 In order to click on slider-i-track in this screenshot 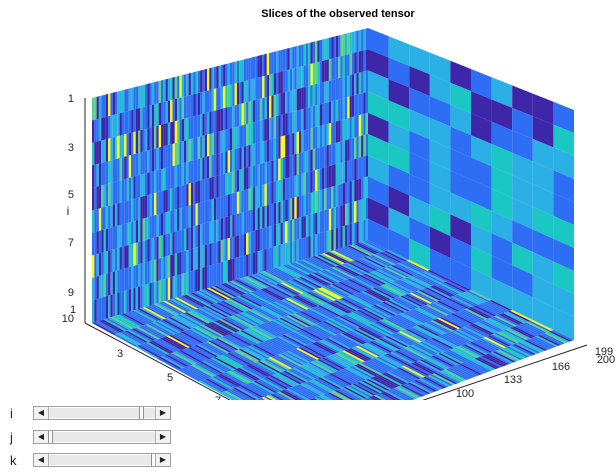, I will do `click(103, 413)`.